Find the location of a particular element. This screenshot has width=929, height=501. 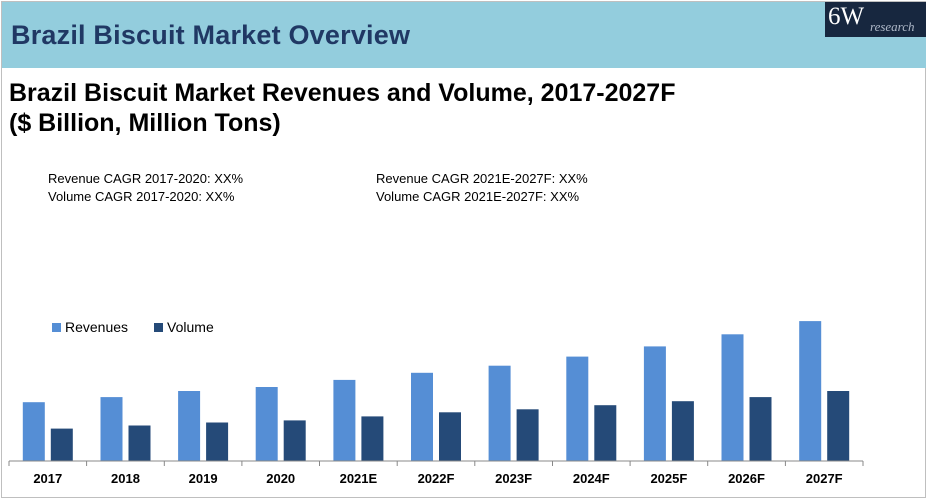

bar-revenues-2017 is located at coordinates (33, 431).